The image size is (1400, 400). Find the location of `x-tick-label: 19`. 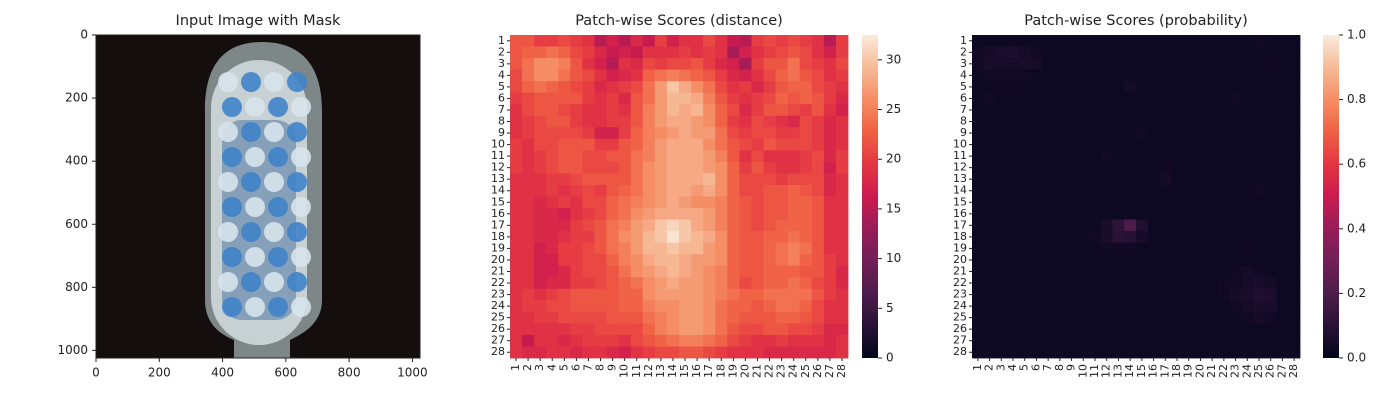

x-tick-label: 19 is located at coordinates (732, 371).